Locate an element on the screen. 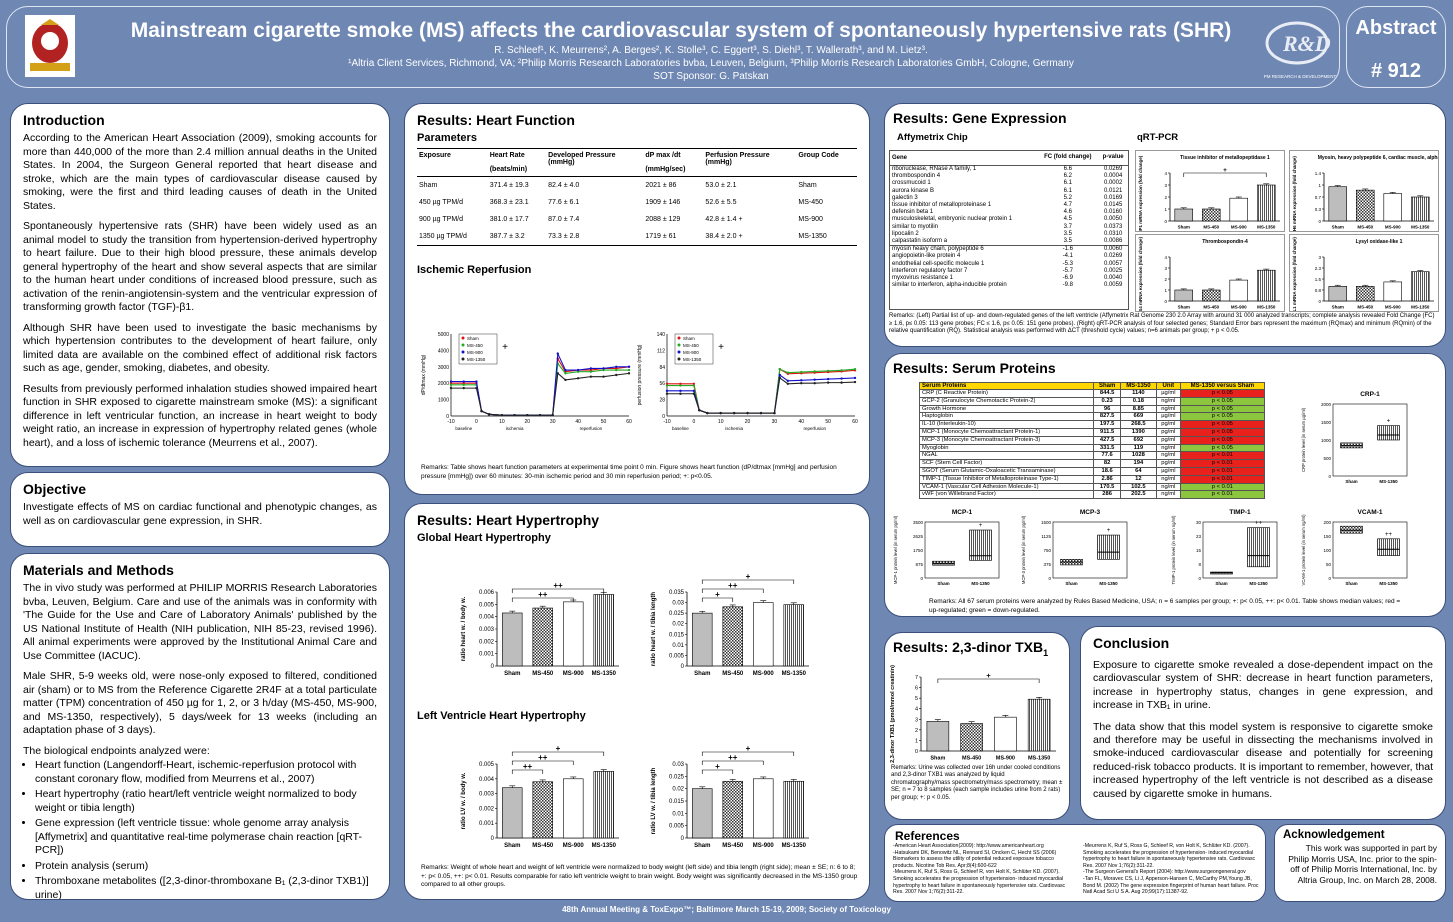  hf-col-dpdt: dP max /dt (mmHg/sec) is located at coordinates (665, 162).